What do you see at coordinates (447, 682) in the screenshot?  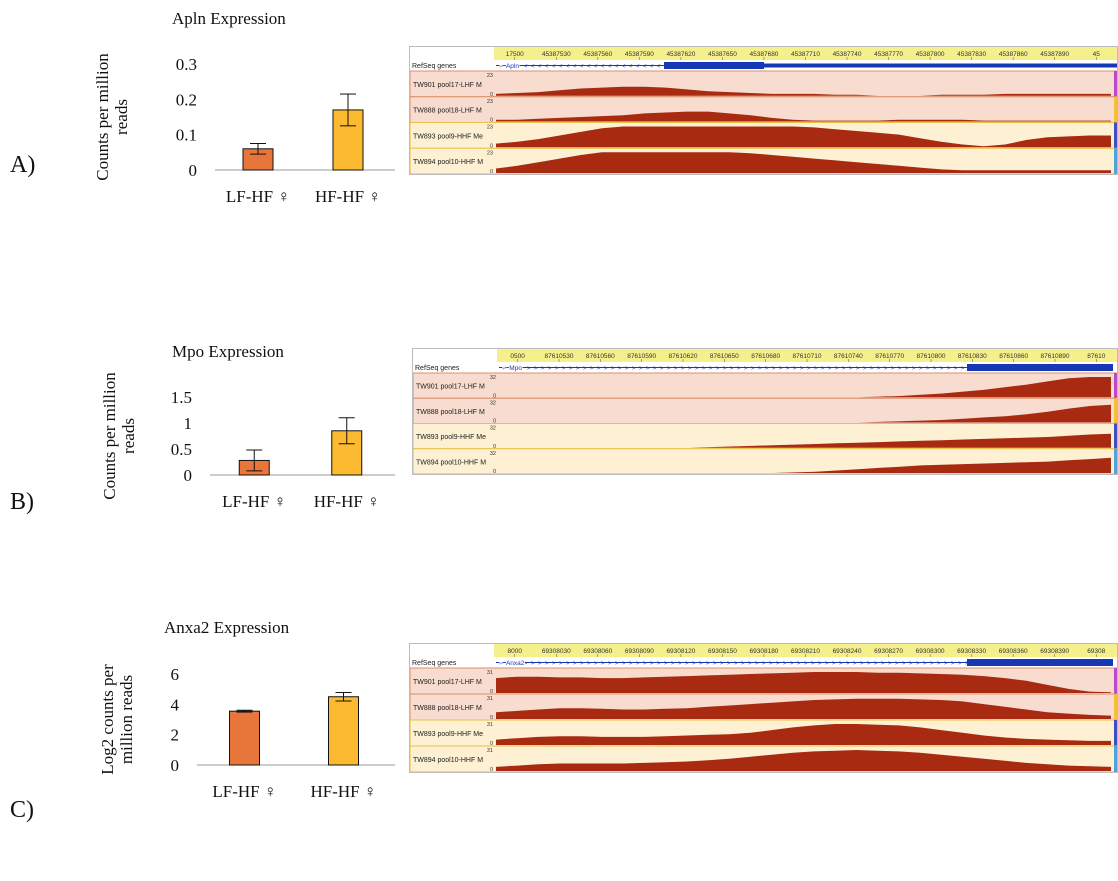 I see `track-label: TW901 pool17-LHF M` at bounding box center [447, 682].